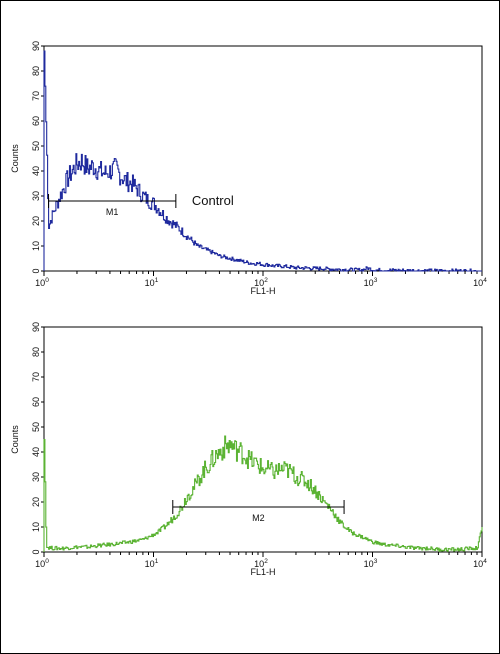 The width and height of the screenshot is (500, 654). I want to click on gate-label: M1, so click(112, 212).